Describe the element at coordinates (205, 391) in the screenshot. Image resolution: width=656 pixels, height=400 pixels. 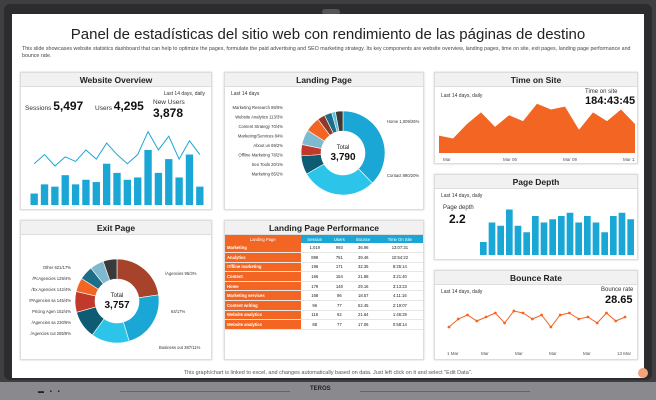
I see `bezel-line-left` at that location.